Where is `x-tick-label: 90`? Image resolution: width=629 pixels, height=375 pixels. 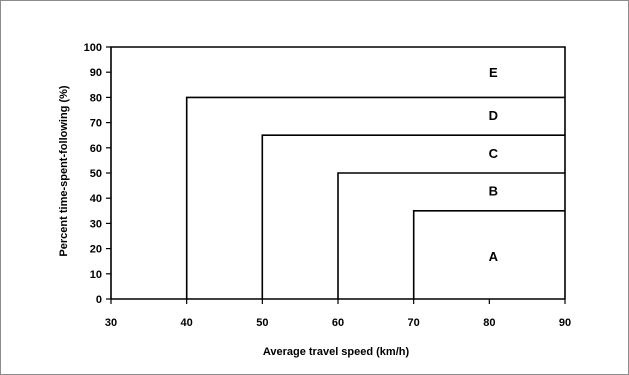 x-tick-label: 90 is located at coordinates (565, 323).